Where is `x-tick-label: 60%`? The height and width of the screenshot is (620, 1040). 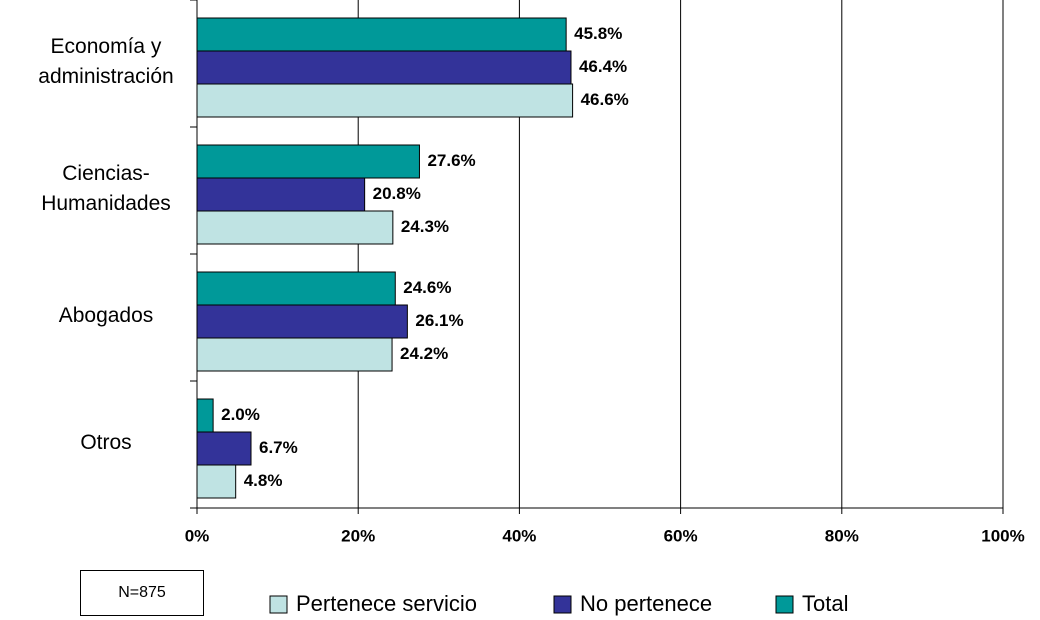 x-tick-label: 60% is located at coordinates (681, 535).